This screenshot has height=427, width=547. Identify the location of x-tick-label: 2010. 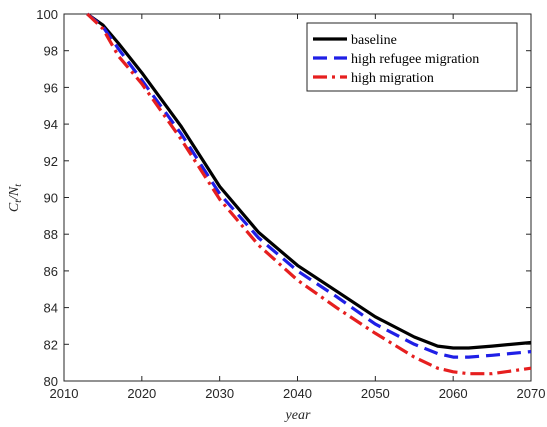
(64, 393).